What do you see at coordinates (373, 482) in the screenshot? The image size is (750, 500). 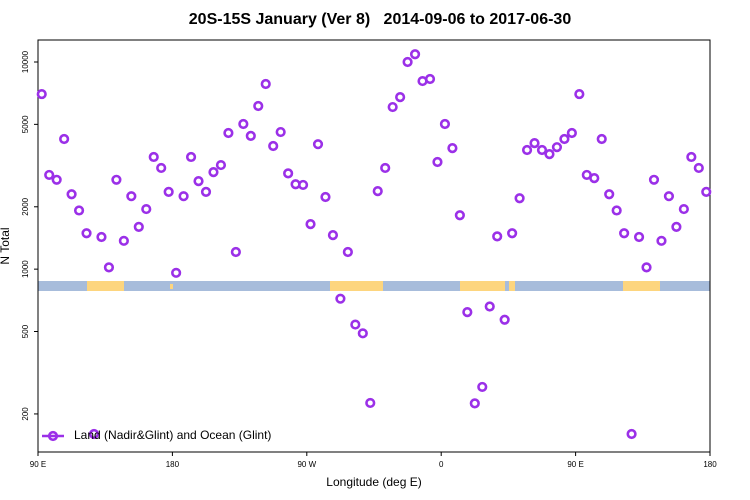 I see `x-axis-label: Longitude (deg E)` at bounding box center [373, 482].